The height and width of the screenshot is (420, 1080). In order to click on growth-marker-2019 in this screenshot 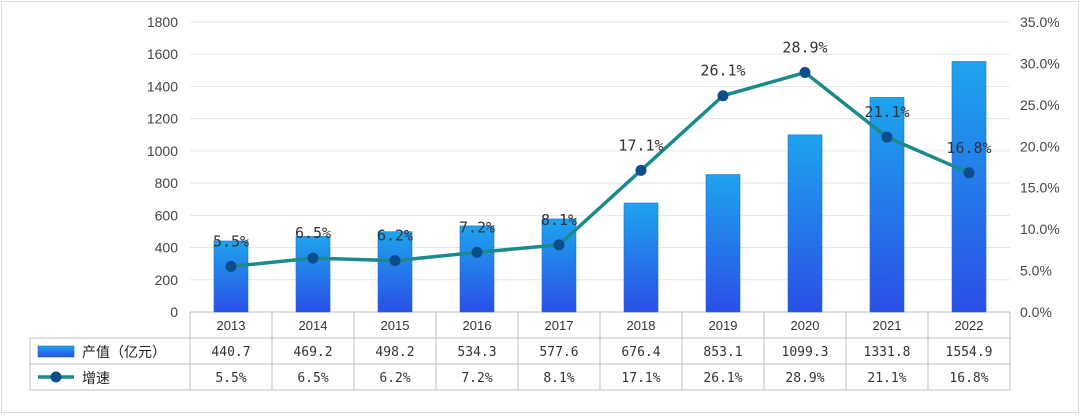, I will do `click(723, 96)`.